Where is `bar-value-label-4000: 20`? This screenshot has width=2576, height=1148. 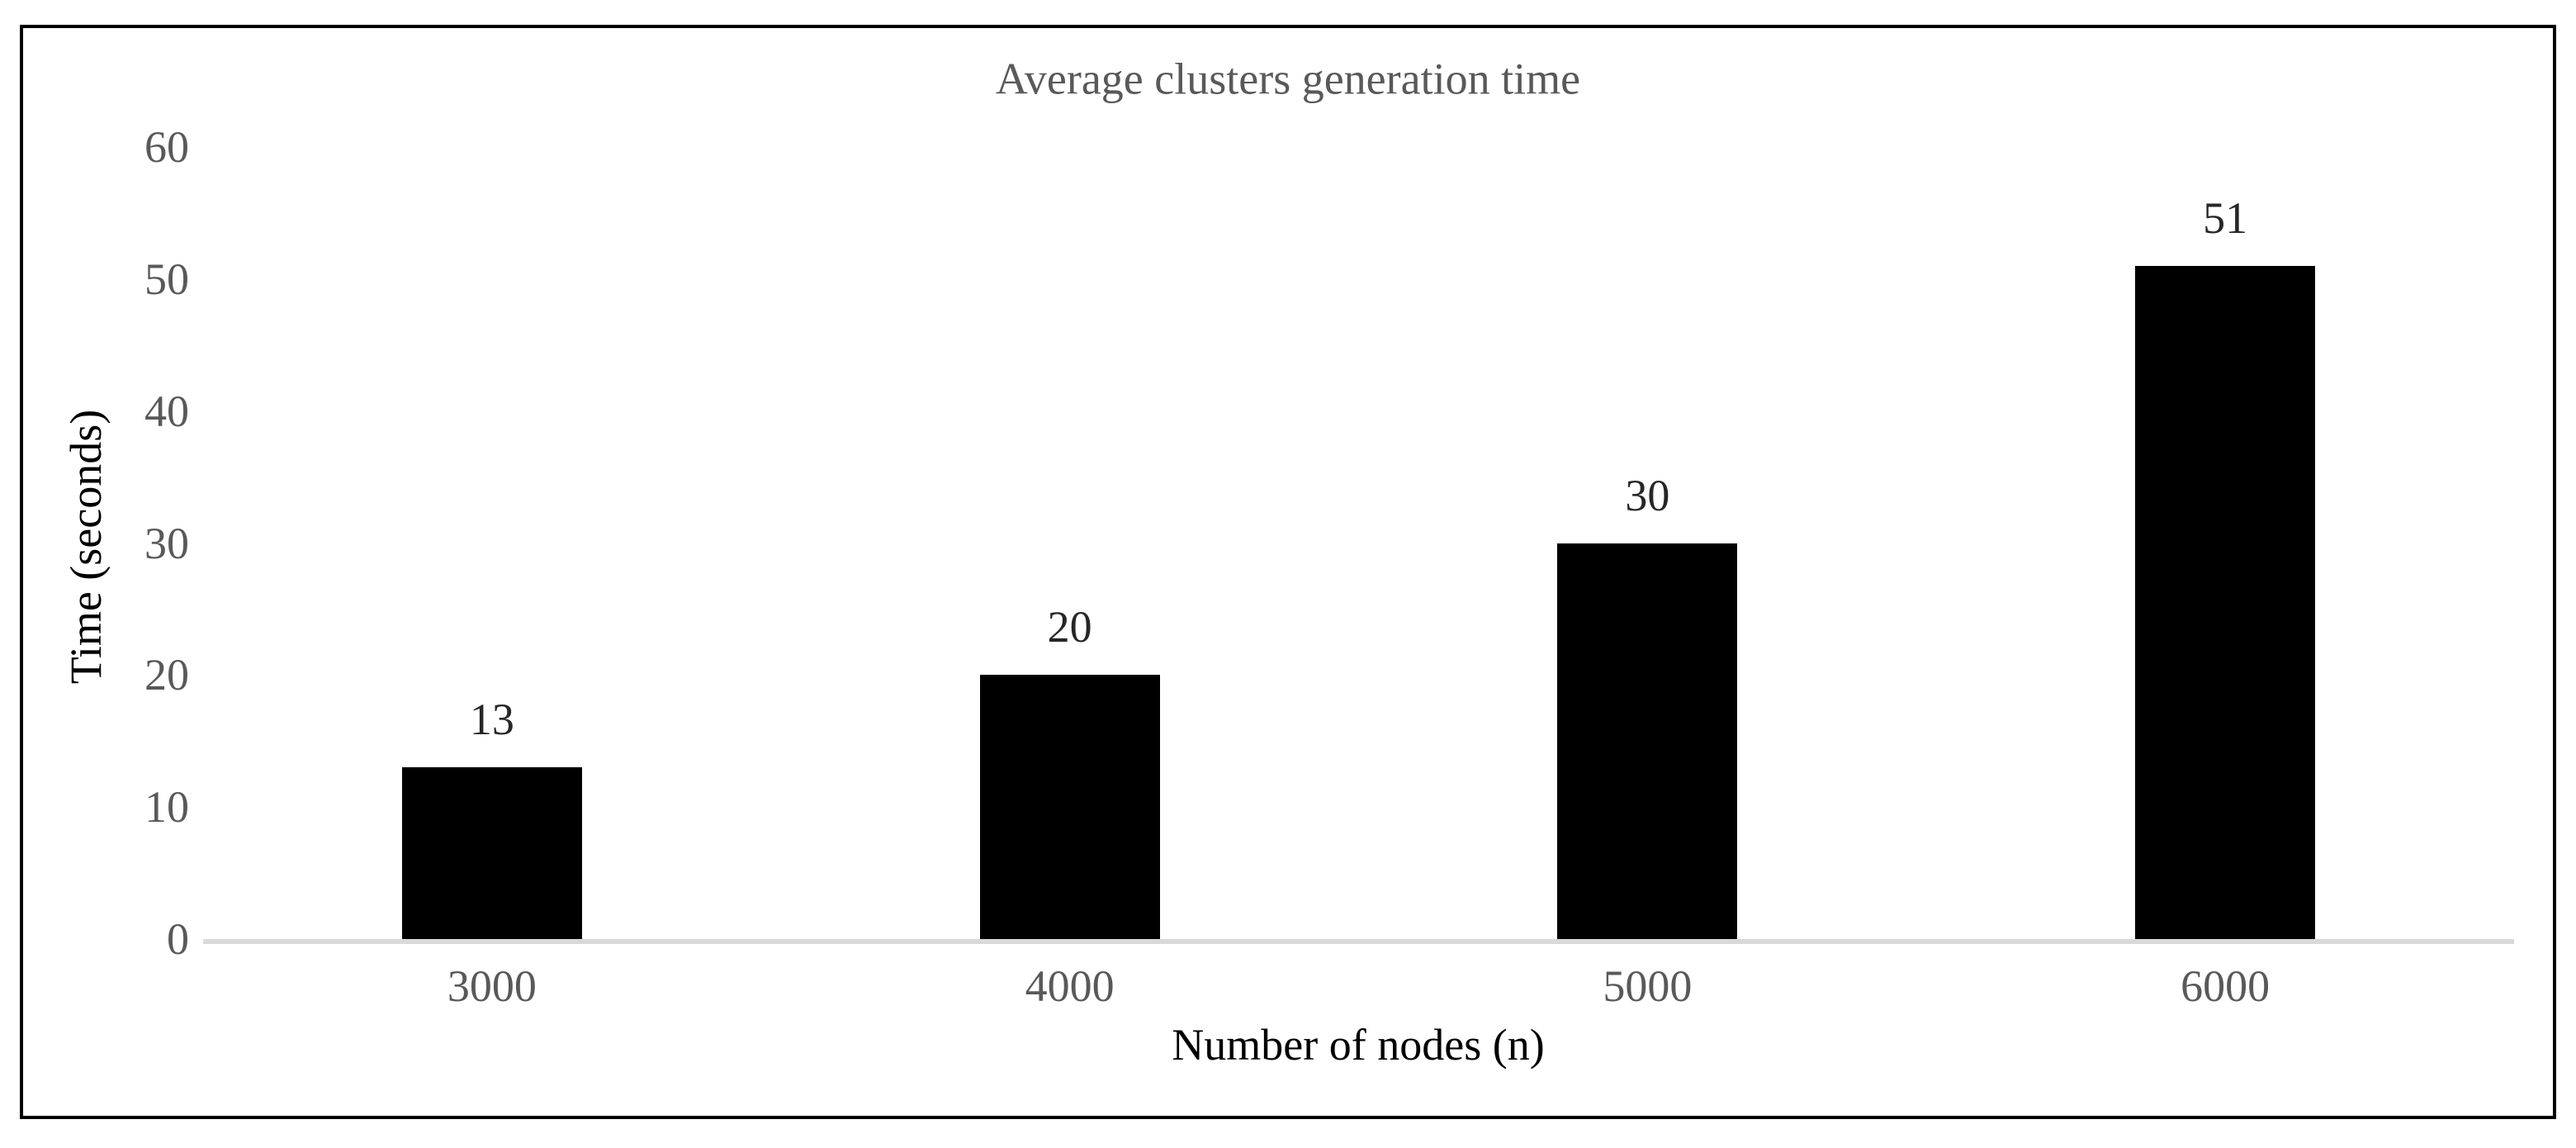
bar-value-label-4000: 20 is located at coordinates (1069, 627).